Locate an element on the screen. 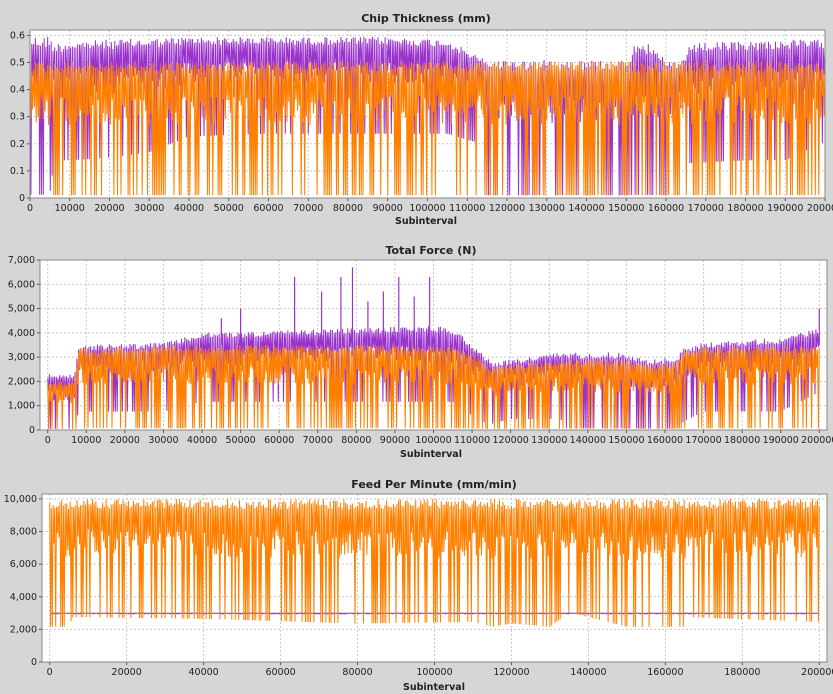  y-tick-label: 5,000 is located at coordinates (21, 309).